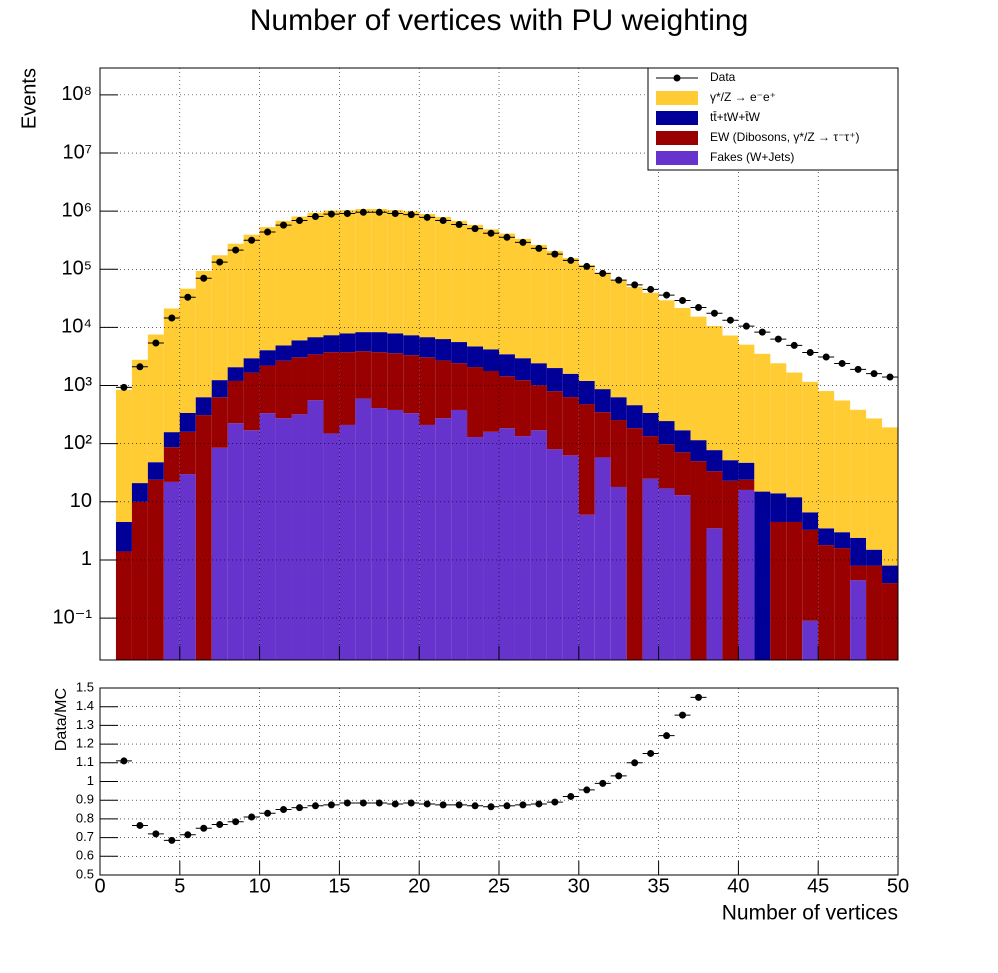 This screenshot has width=998, height=973. What do you see at coordinates (85, 855) in the screenshot?
I see `y-tick-label: 0.6` at bounding box center [85, 855].